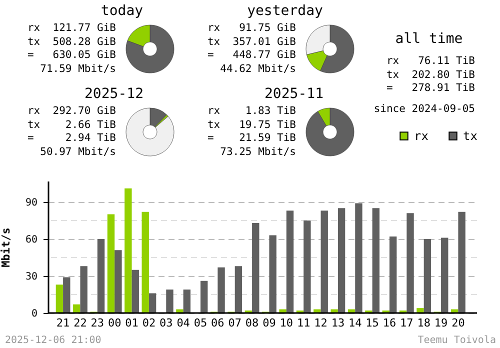  What do you see at coordinates (71, 55) in the screenshot?
I see `text: = 630.05 GiB` at bounding box center [71, 55].